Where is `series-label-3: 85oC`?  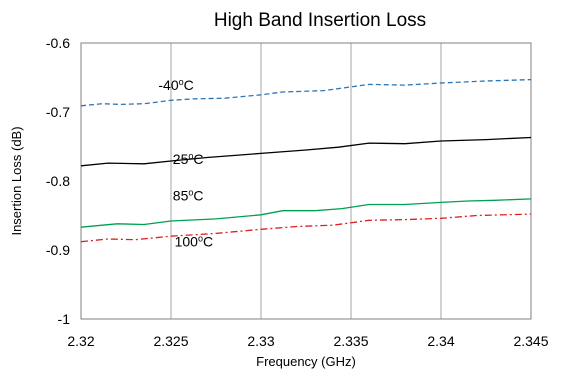 series-label-3: 85oC is located at coordinates (188, 195).